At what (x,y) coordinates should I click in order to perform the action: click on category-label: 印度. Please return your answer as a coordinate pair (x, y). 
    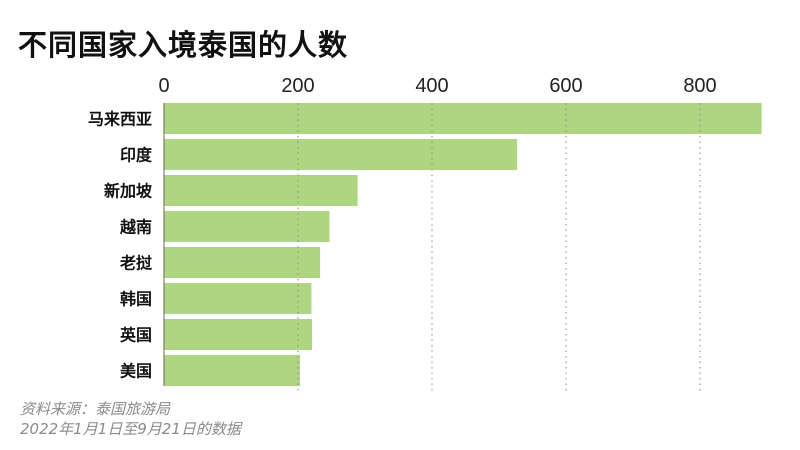
    Looking at the image, I should click on (136, 155).